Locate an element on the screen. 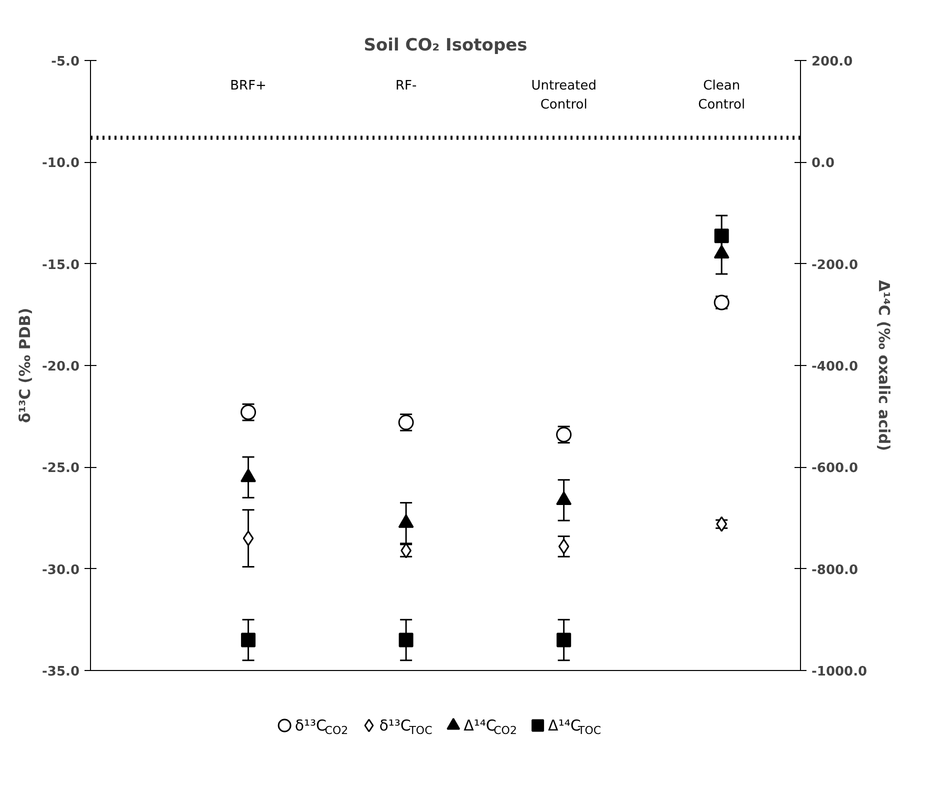 The width and height of the screenshot is (927, 789). y2-tick-label: -600.0 is located at coordinates (835, 468).